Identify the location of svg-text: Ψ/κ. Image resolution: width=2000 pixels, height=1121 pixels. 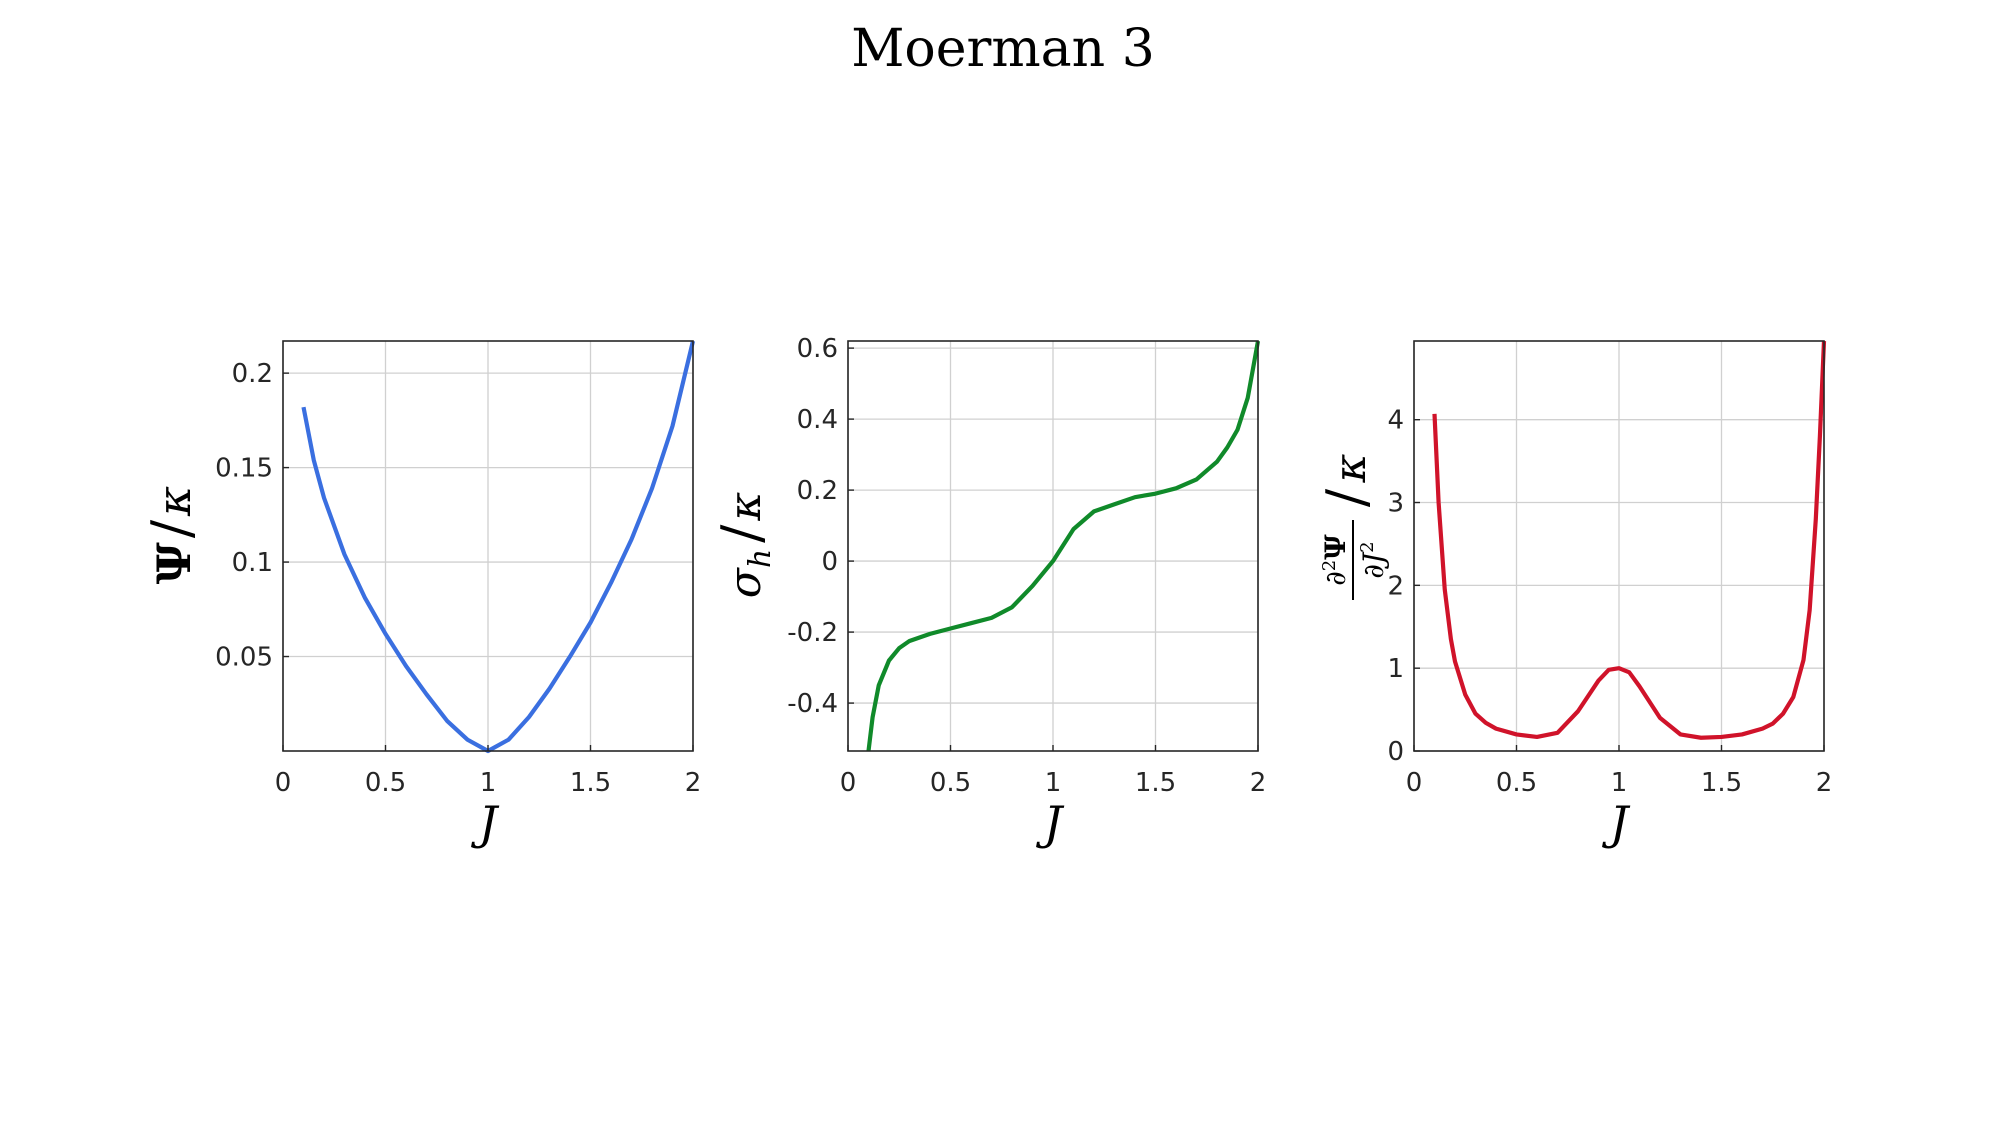
(171, 535).